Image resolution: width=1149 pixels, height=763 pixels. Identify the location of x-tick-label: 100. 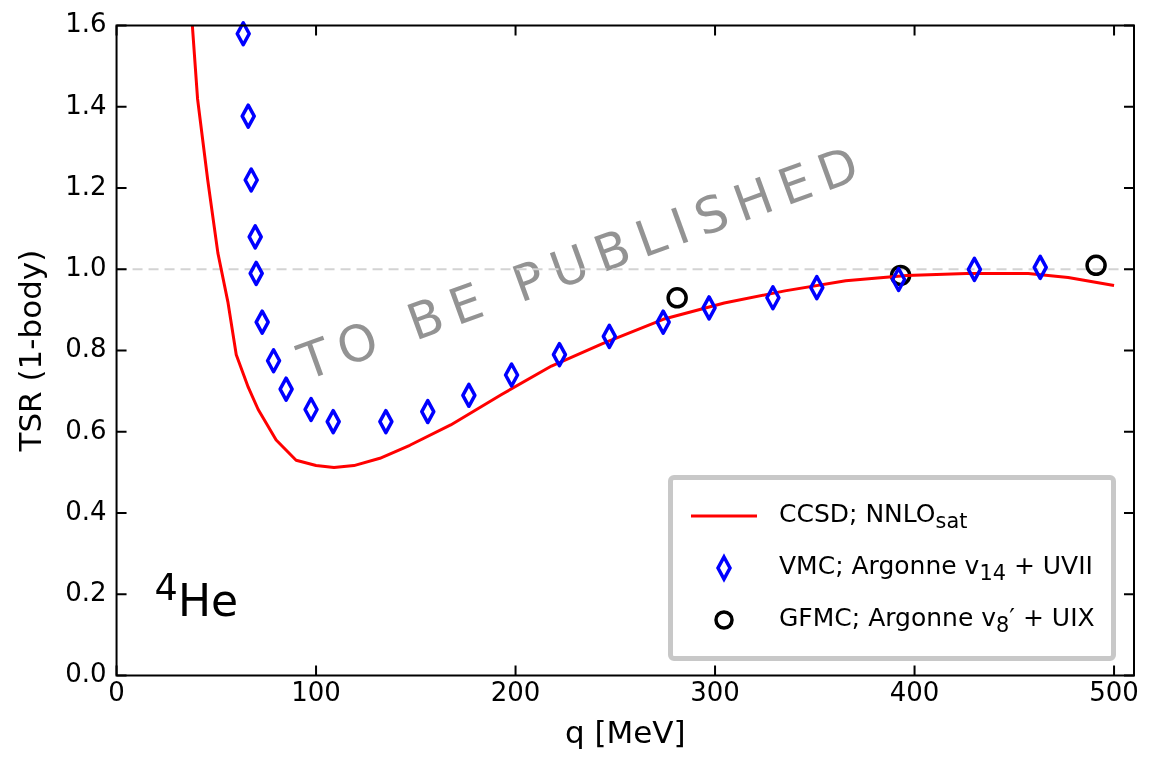
(316, 691).